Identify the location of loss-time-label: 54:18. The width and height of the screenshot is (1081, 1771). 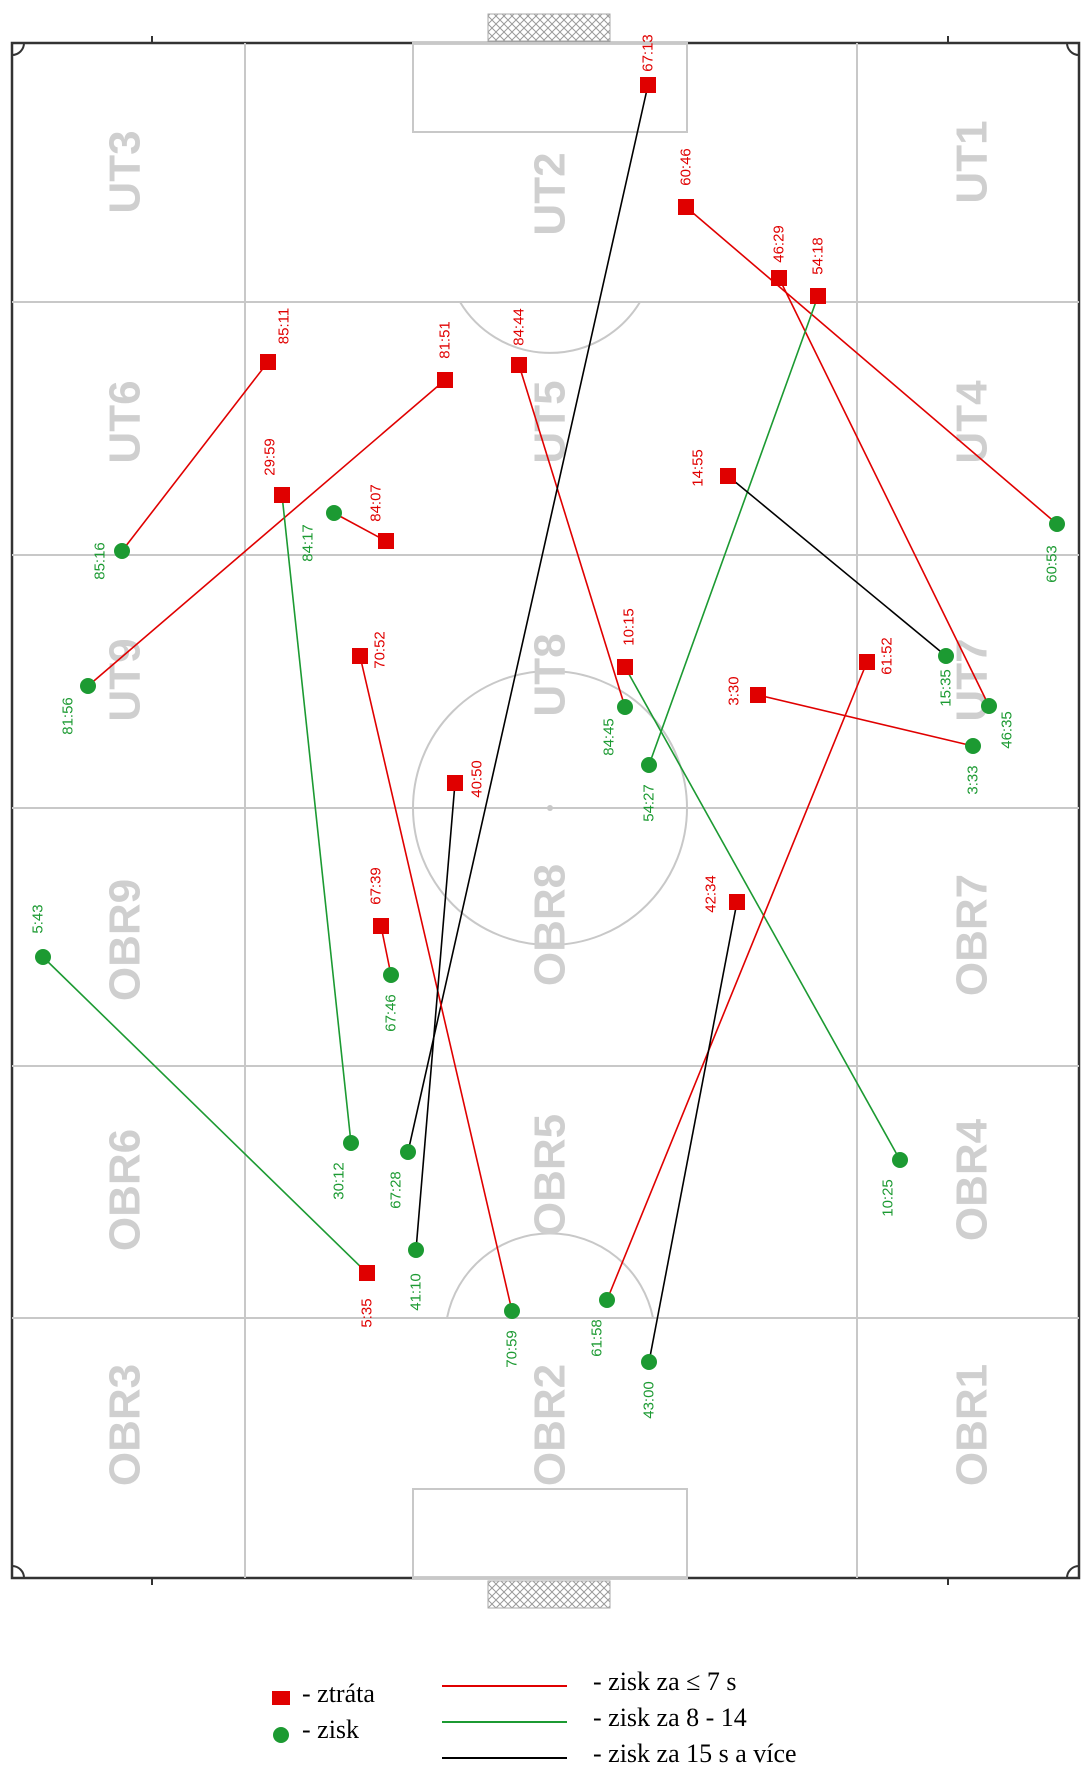
(818, 256).